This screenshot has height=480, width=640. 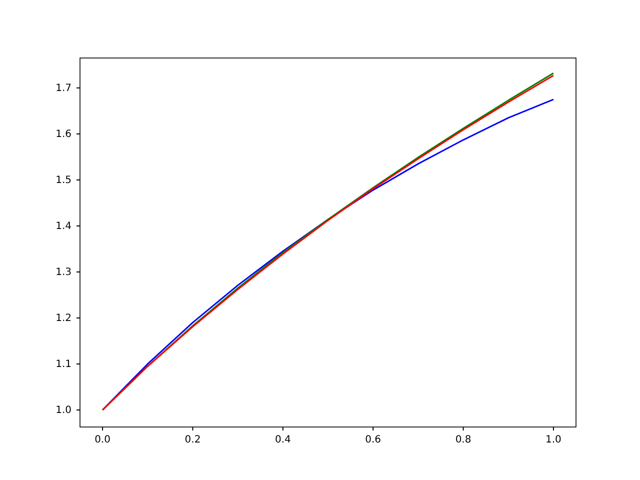 What do you see at coordinates (554, 440) in the screenshot?
I see `x-tick-label: 1.0` at bounding box center [554, 440].